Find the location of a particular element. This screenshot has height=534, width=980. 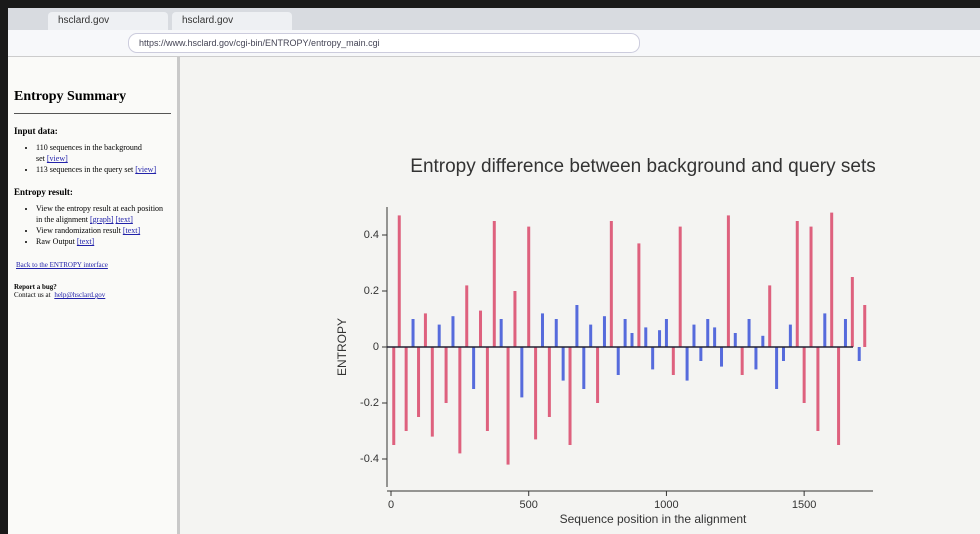

item-text: Raw Output is located at coordinates (55, 241).